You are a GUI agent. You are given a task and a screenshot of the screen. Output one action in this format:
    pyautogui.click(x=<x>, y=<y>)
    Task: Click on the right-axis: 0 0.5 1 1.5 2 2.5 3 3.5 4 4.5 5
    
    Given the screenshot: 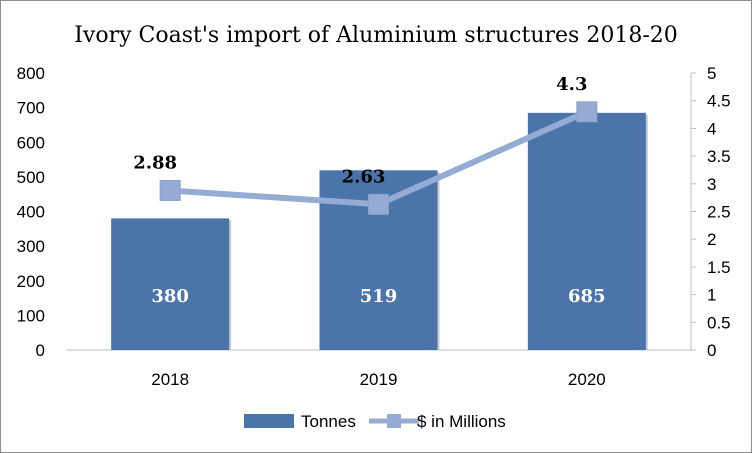 What is the action you would take?
    pyautogui.click(x=710, y=212)
    